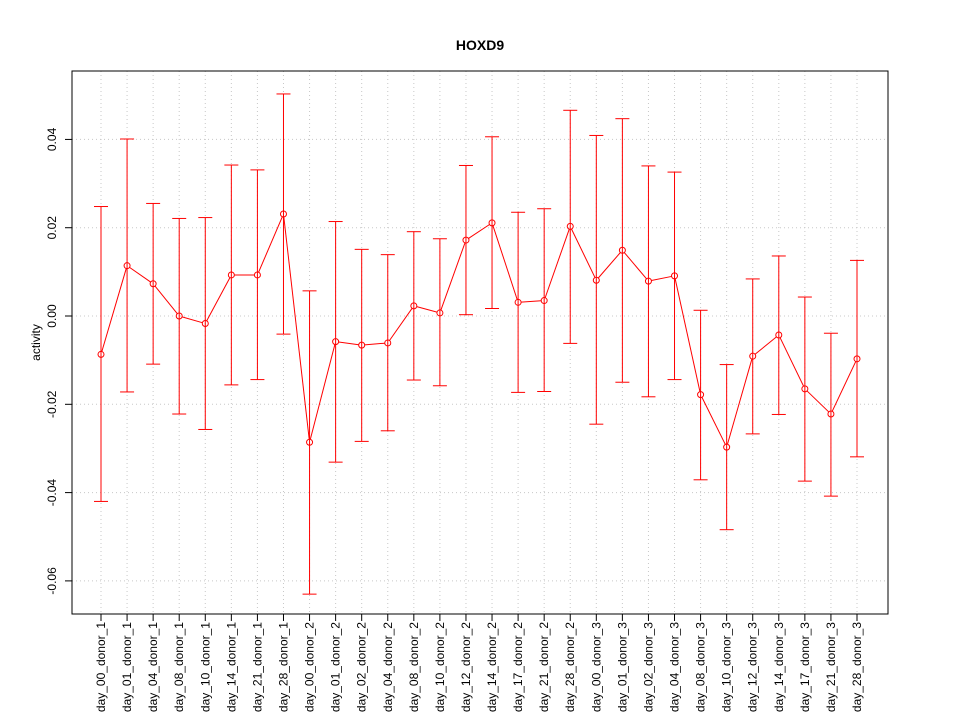 This screenshot has width=960, height=720. Describe the element at coordinates (362, 667) in the screenshot. I see `x-tick-label: day_02_donor_2` at that location.